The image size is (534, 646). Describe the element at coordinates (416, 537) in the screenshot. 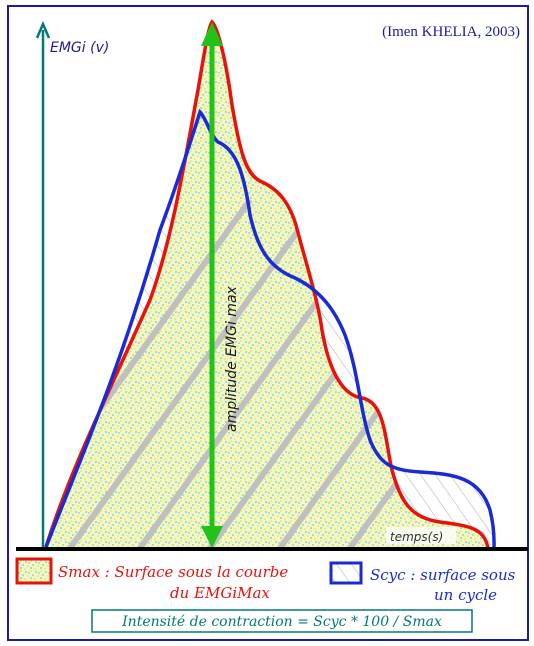

I see `time-axis-label: temps(s)` at that location.